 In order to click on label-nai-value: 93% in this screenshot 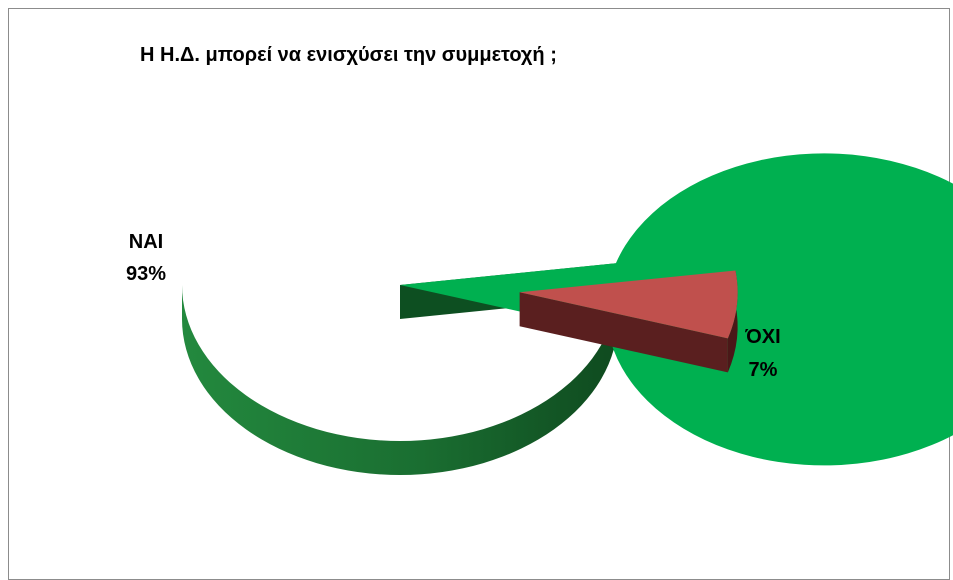, I will do `click(146, 274)`.